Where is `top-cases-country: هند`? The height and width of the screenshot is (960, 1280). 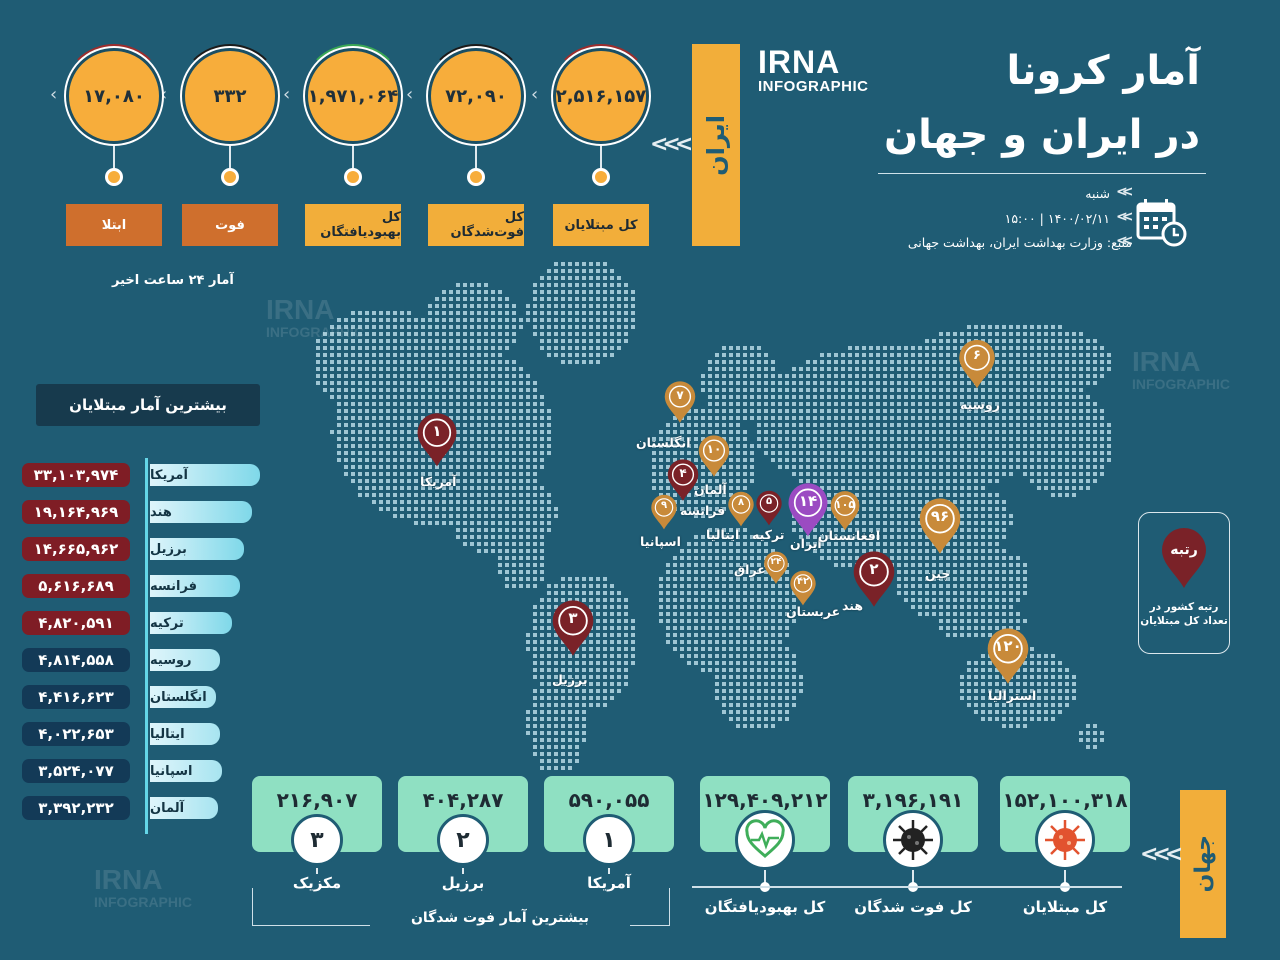 top-cases-country: هند is located at coordinates (201, 512).